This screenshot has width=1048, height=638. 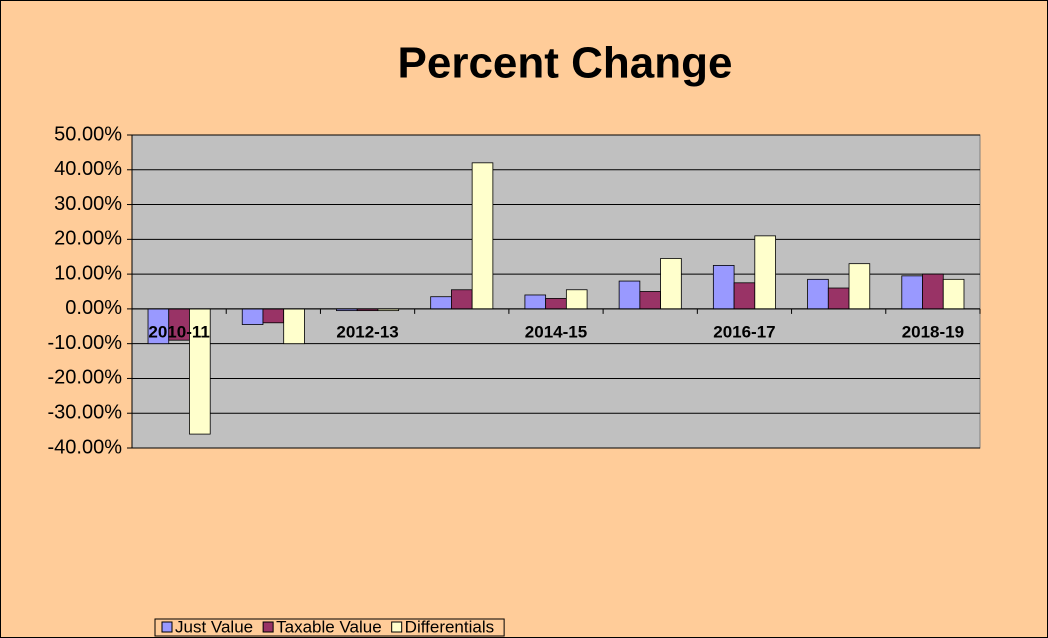 What do you see at coordinates (88, 204) in the screenshot?
I see `y-tick-label: 30.00%` at bounding box center [88, 204].